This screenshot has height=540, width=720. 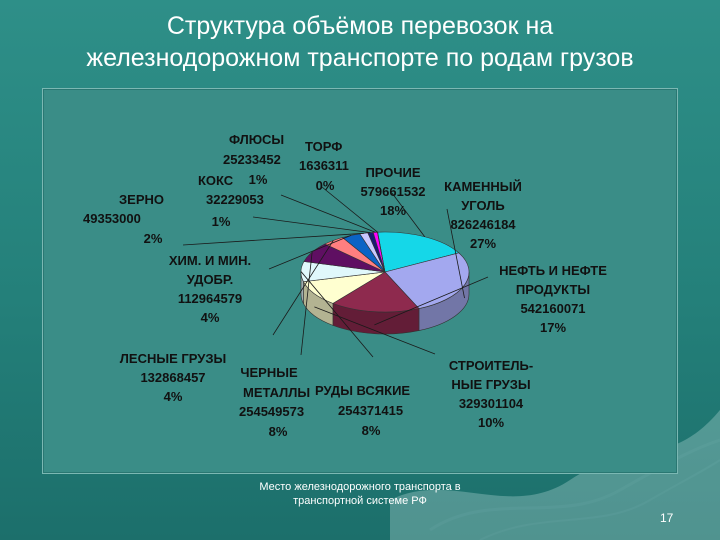 What do you see at coordinates (370, 410) in the screenshot?
I see `data-label-line: 254371415` at bounding box center [370, 410].